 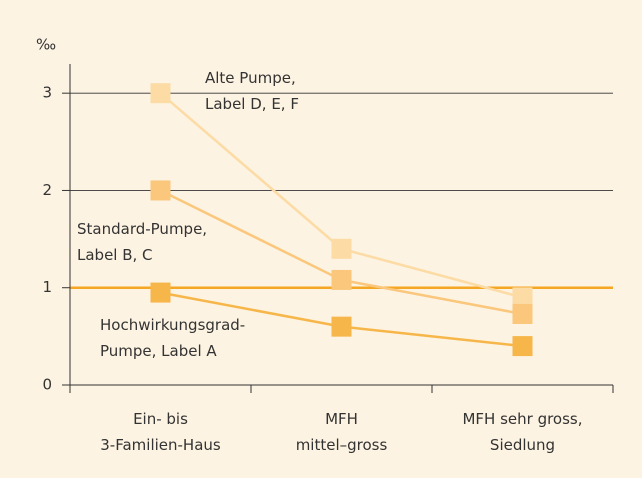 I want to click on series-label: Alte Pumpe, Label D, E, F, so click(x=252, y=91).